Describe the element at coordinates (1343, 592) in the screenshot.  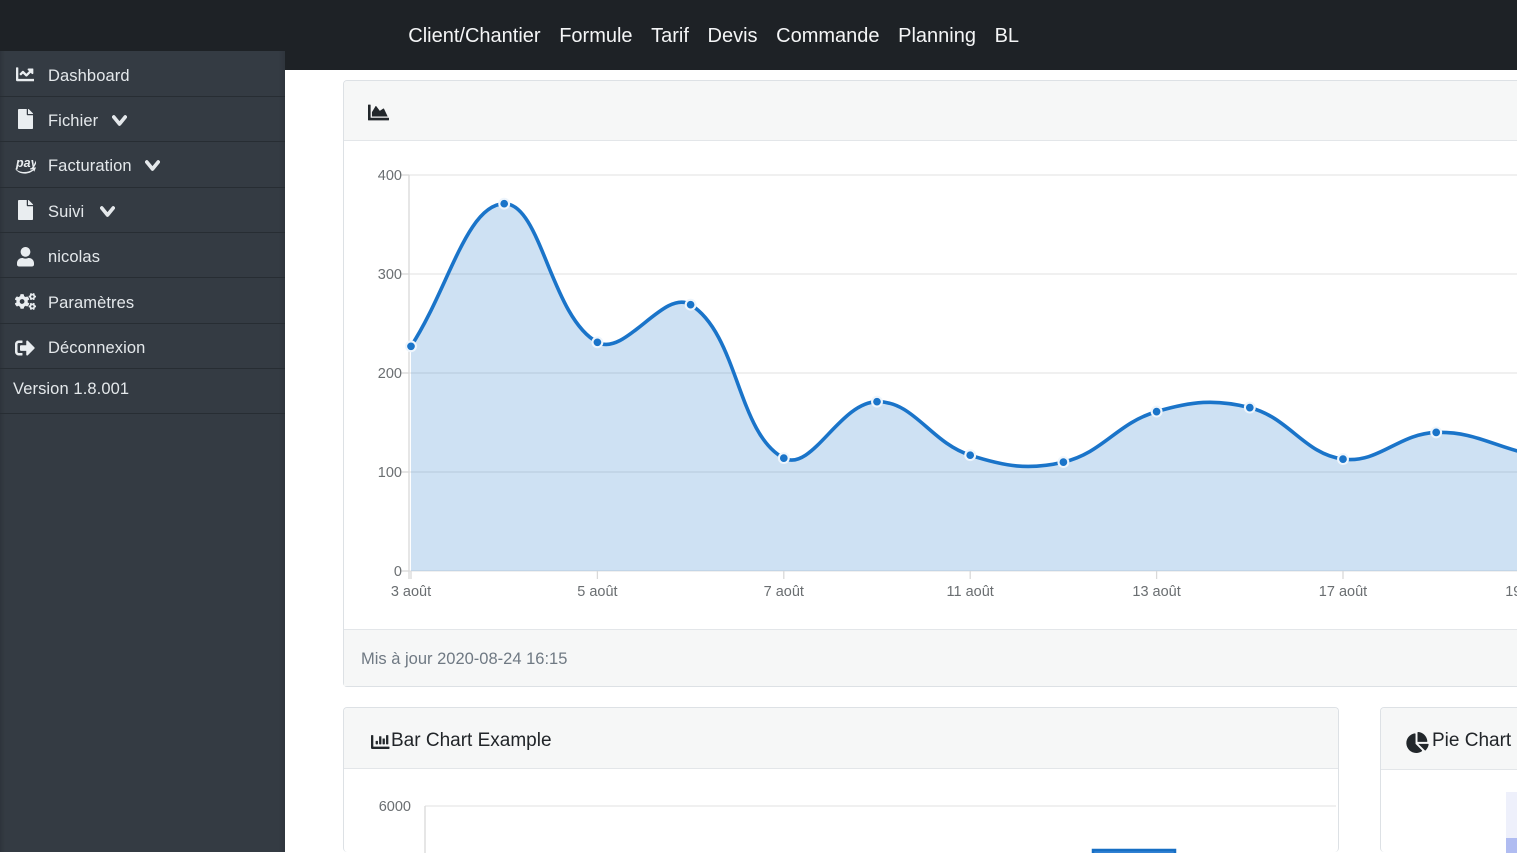
I see `svg-text: 17 août` at that location.